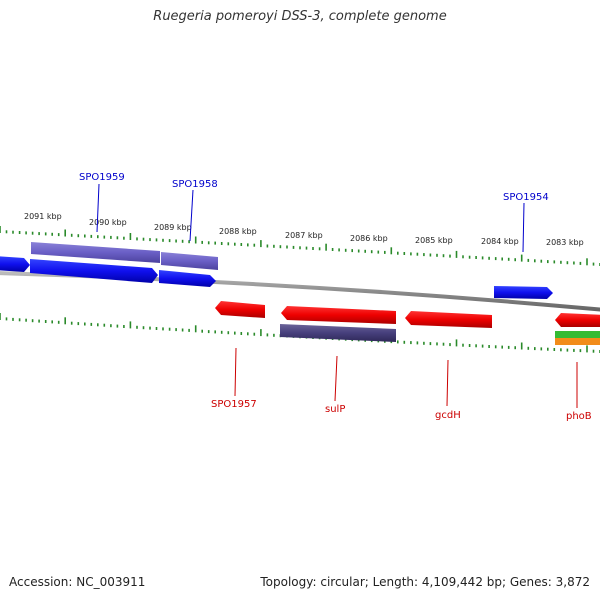  Describe the element at coordinates (238, 231) in the screenshot. I see `scale-label: 2088 kbp` at that location.